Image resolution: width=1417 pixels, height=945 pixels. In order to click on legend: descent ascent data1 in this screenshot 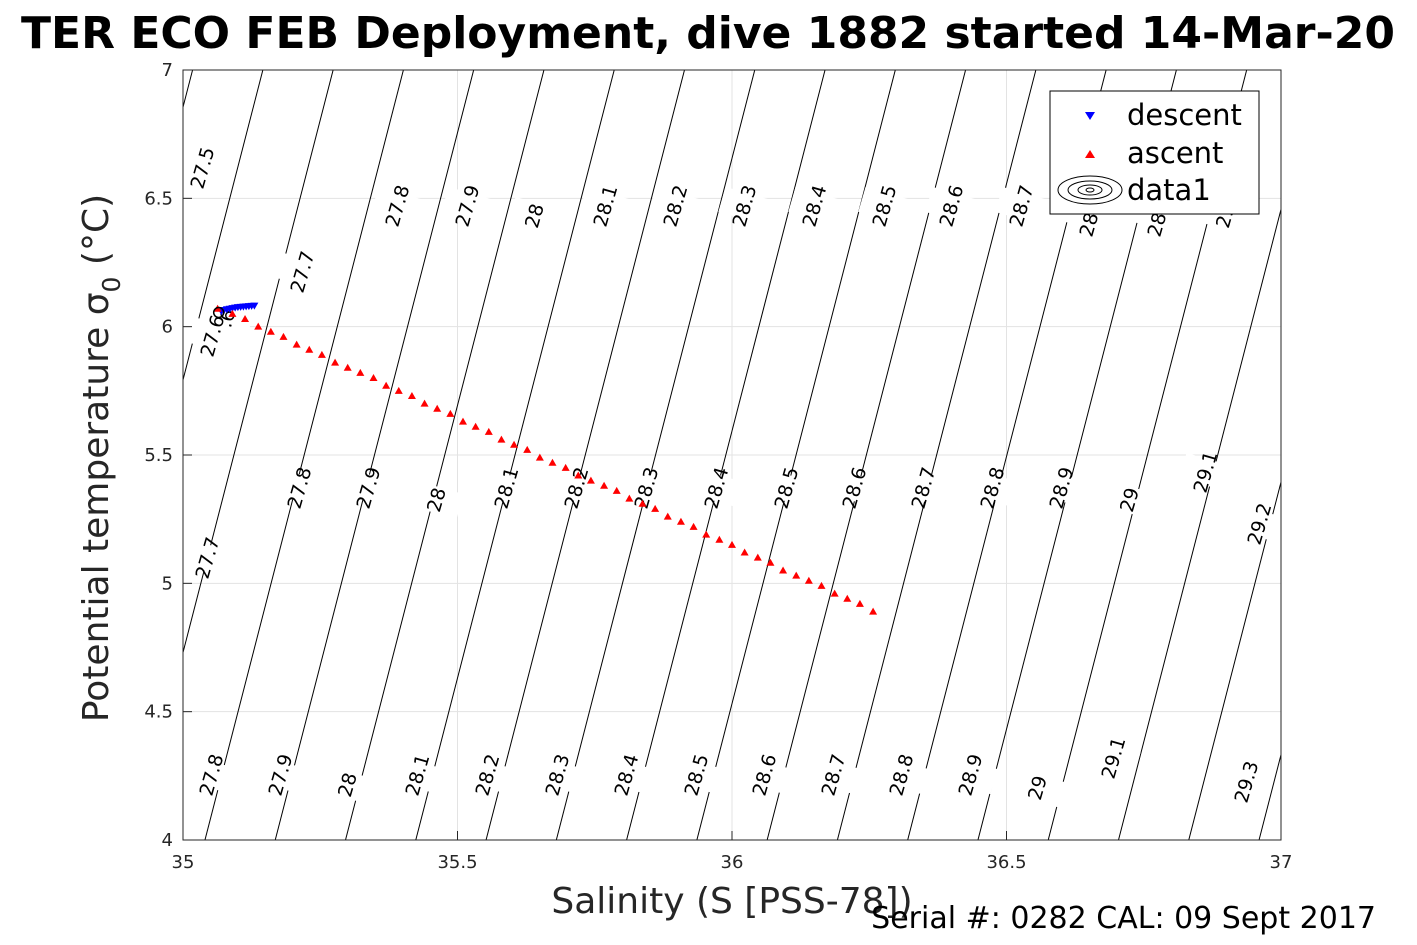, I will do `click(1154, 152)`.